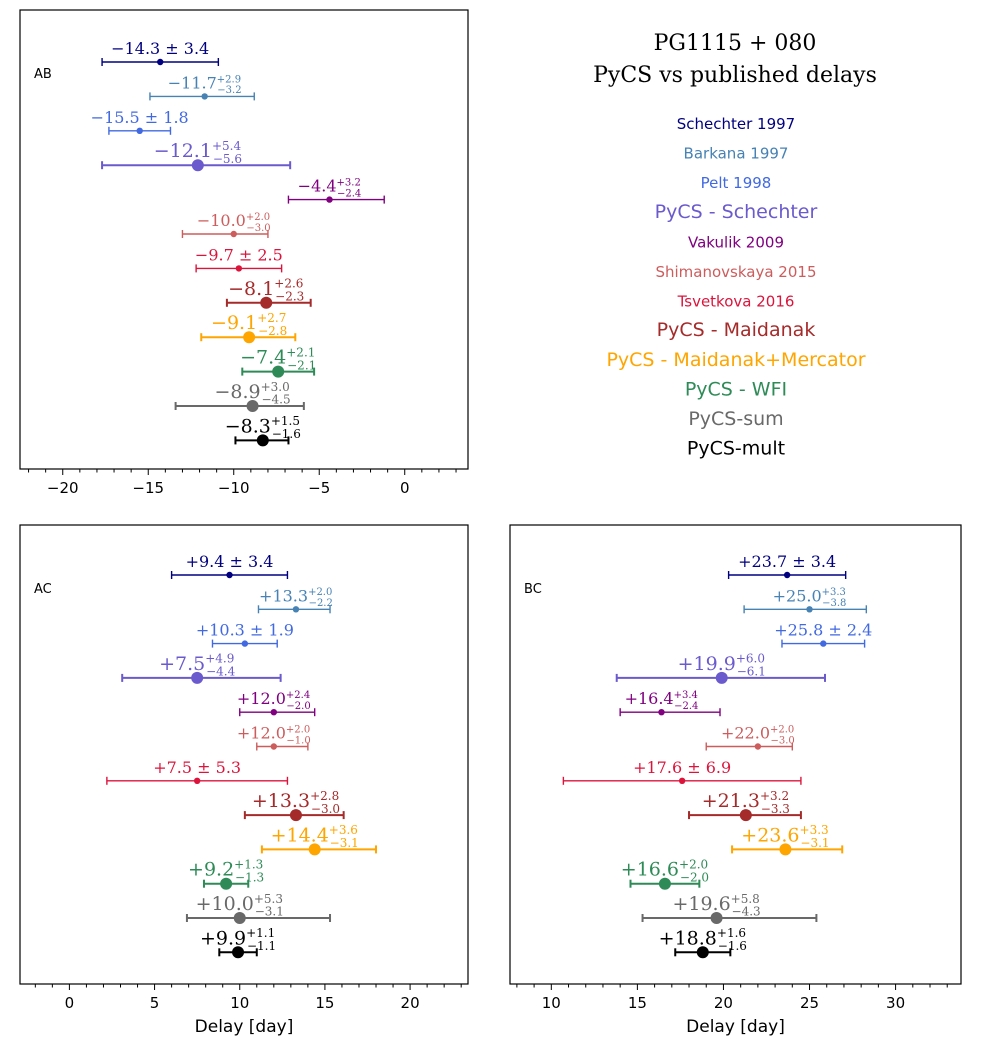 The image size is (981, 1056). I want to click on errorbar-point: +21.3+3.2 −3.3, so click(745, 805).